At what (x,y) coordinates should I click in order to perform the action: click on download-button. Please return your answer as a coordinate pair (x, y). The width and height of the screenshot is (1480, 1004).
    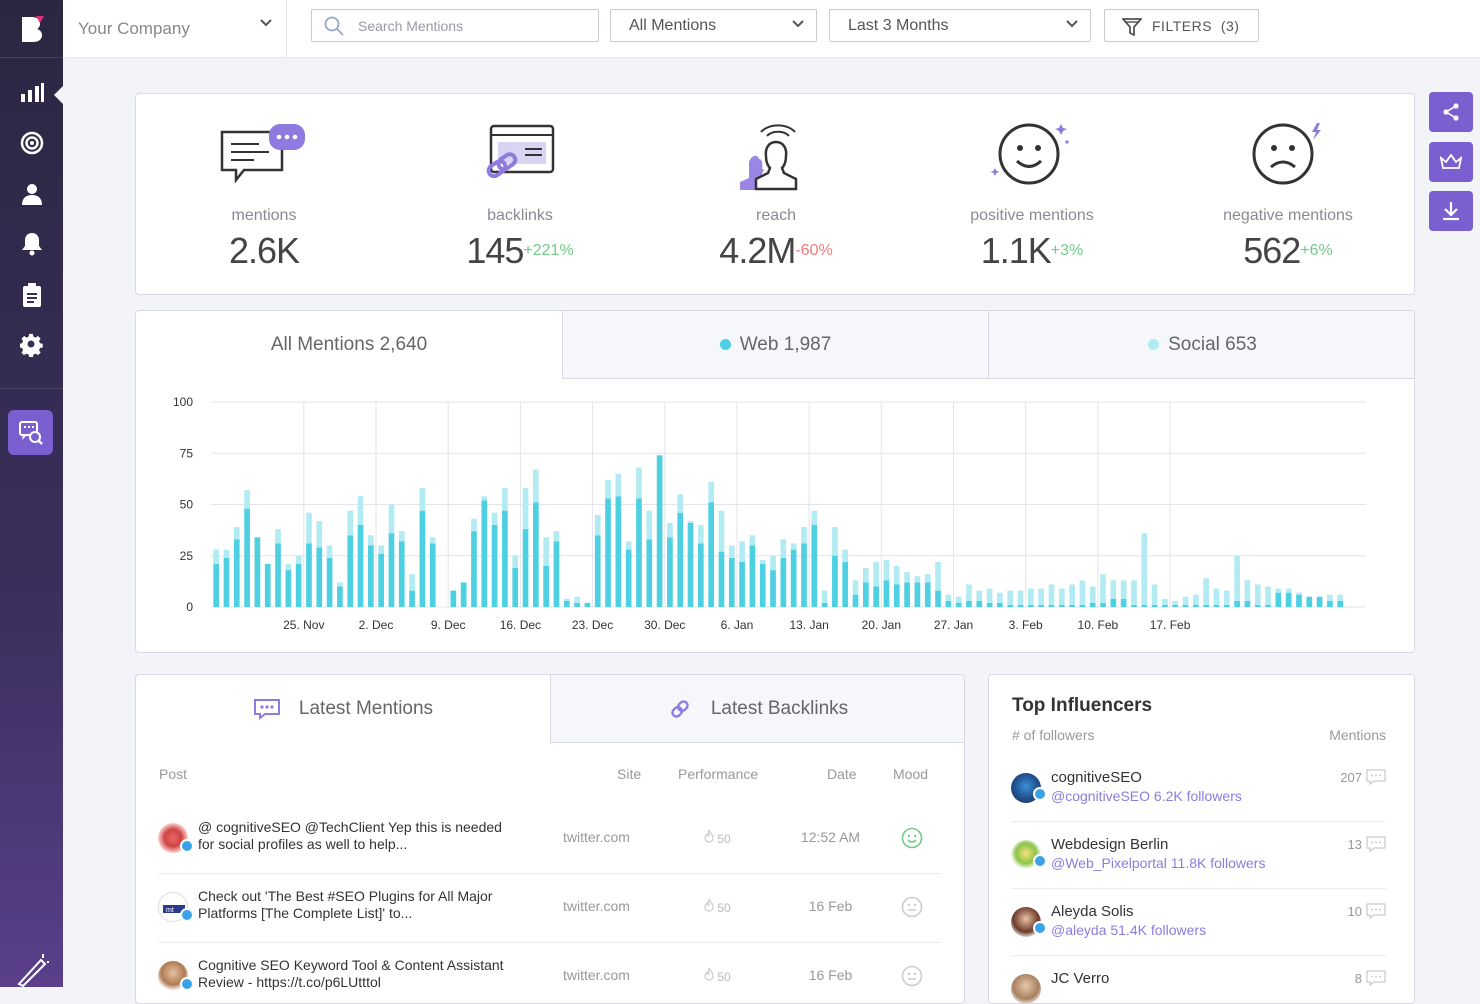
    Looking at the image, I should click on (1451, 211).